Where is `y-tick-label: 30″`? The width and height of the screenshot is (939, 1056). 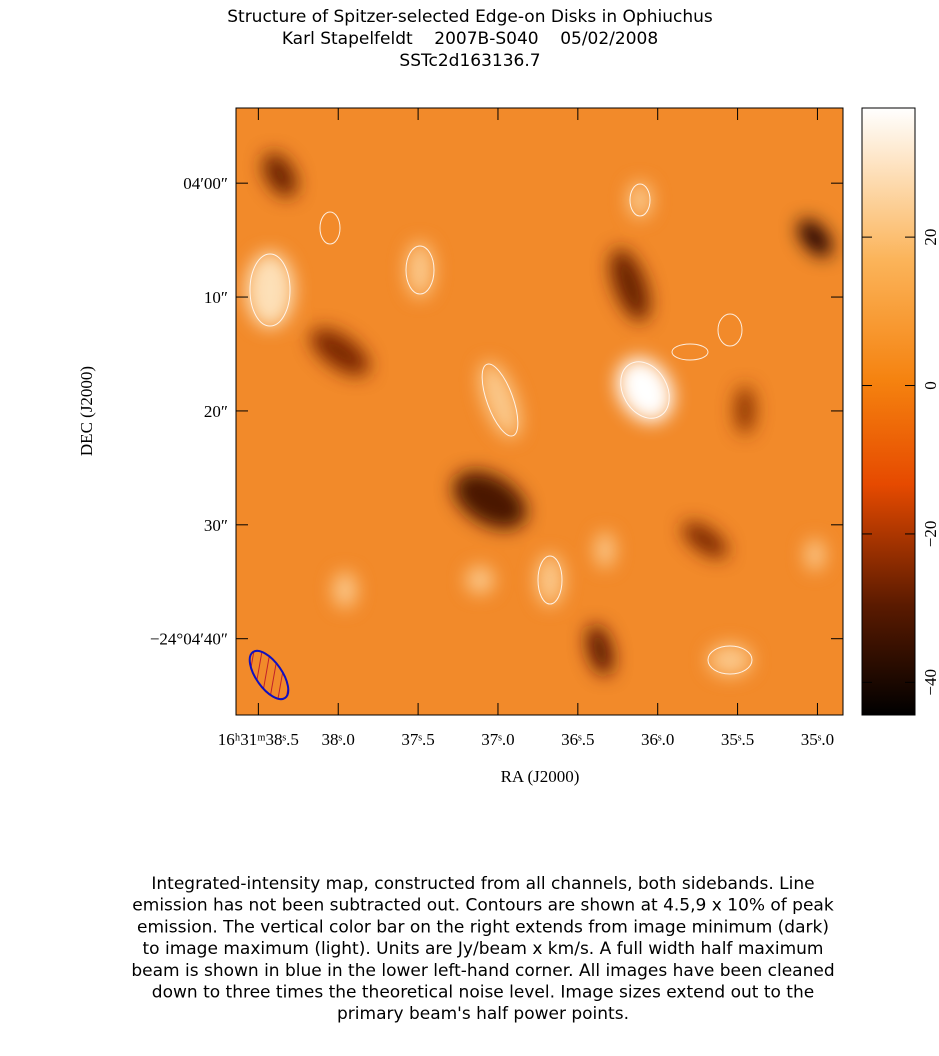 y-tick-label: 30″ is located at coordinates (216, 525).